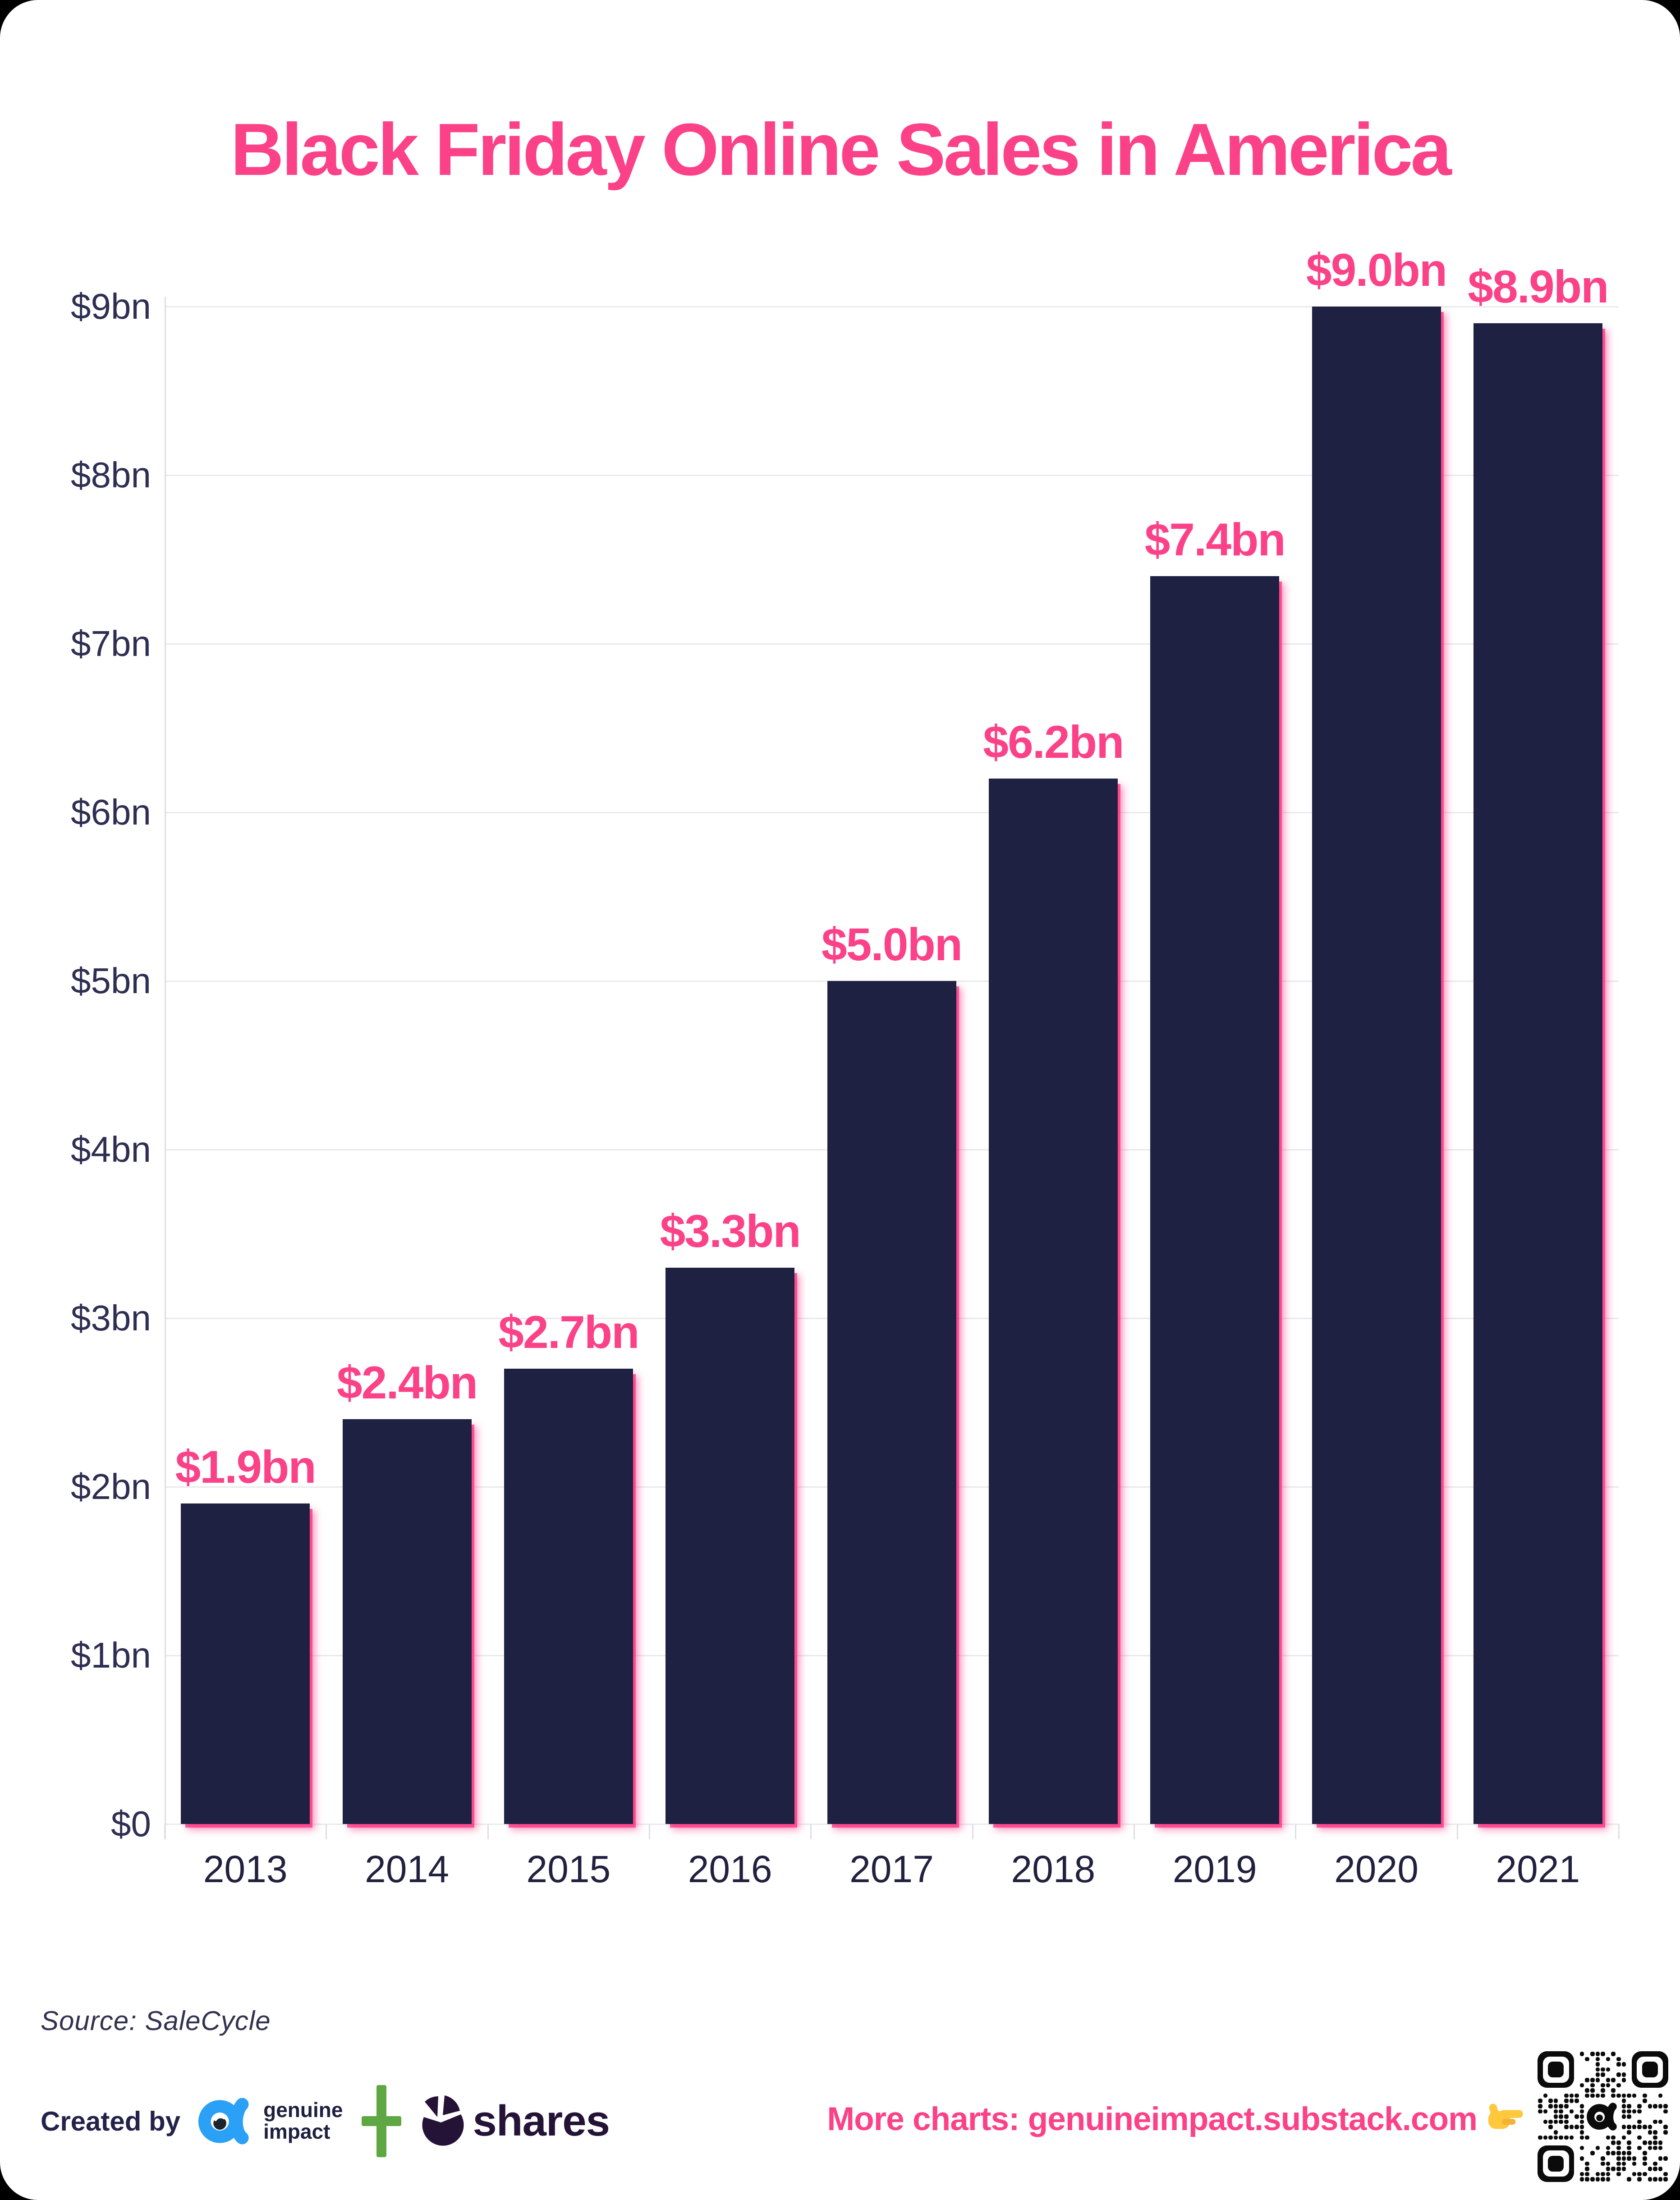  Describe the element at coordinates (111, 306) in the screenshot. I see `y-axis-label: $9bn` at that location.